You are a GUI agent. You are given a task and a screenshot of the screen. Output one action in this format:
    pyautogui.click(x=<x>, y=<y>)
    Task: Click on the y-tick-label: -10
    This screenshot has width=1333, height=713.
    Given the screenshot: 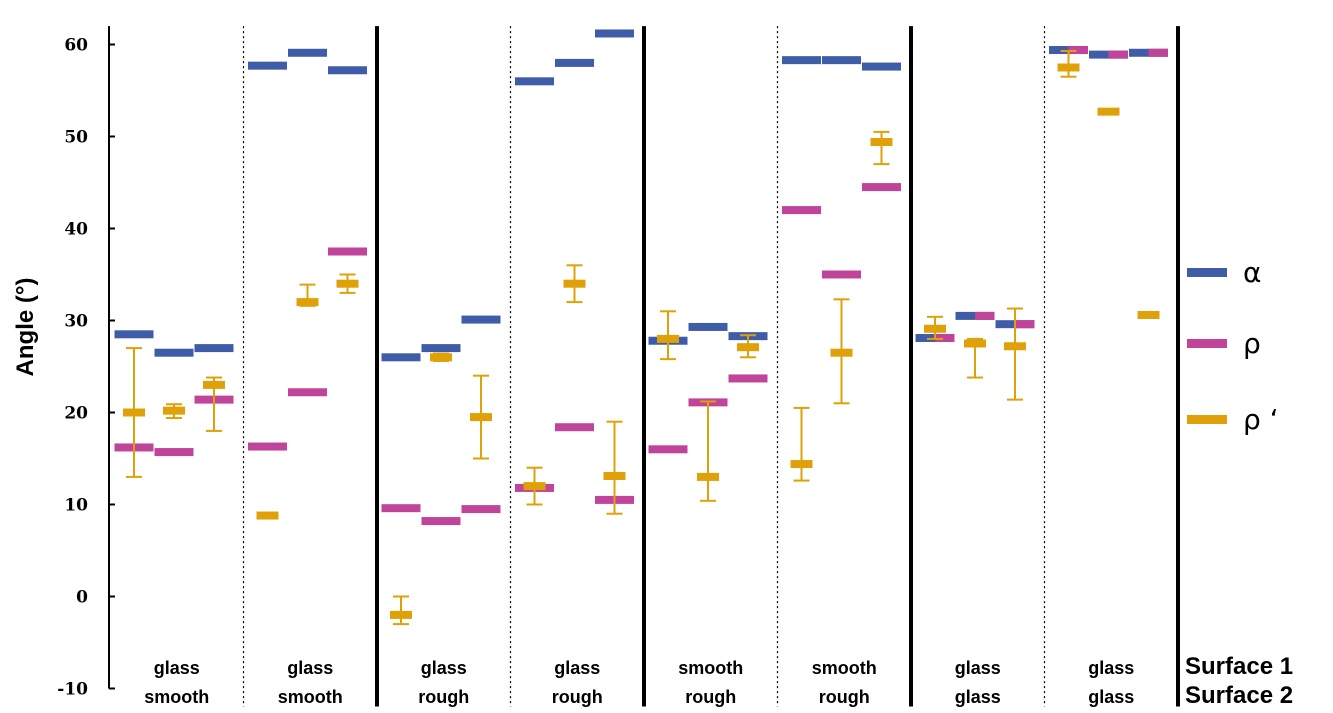 What is the action you would take?
    pyautogui.click(x=72, y=690)
    